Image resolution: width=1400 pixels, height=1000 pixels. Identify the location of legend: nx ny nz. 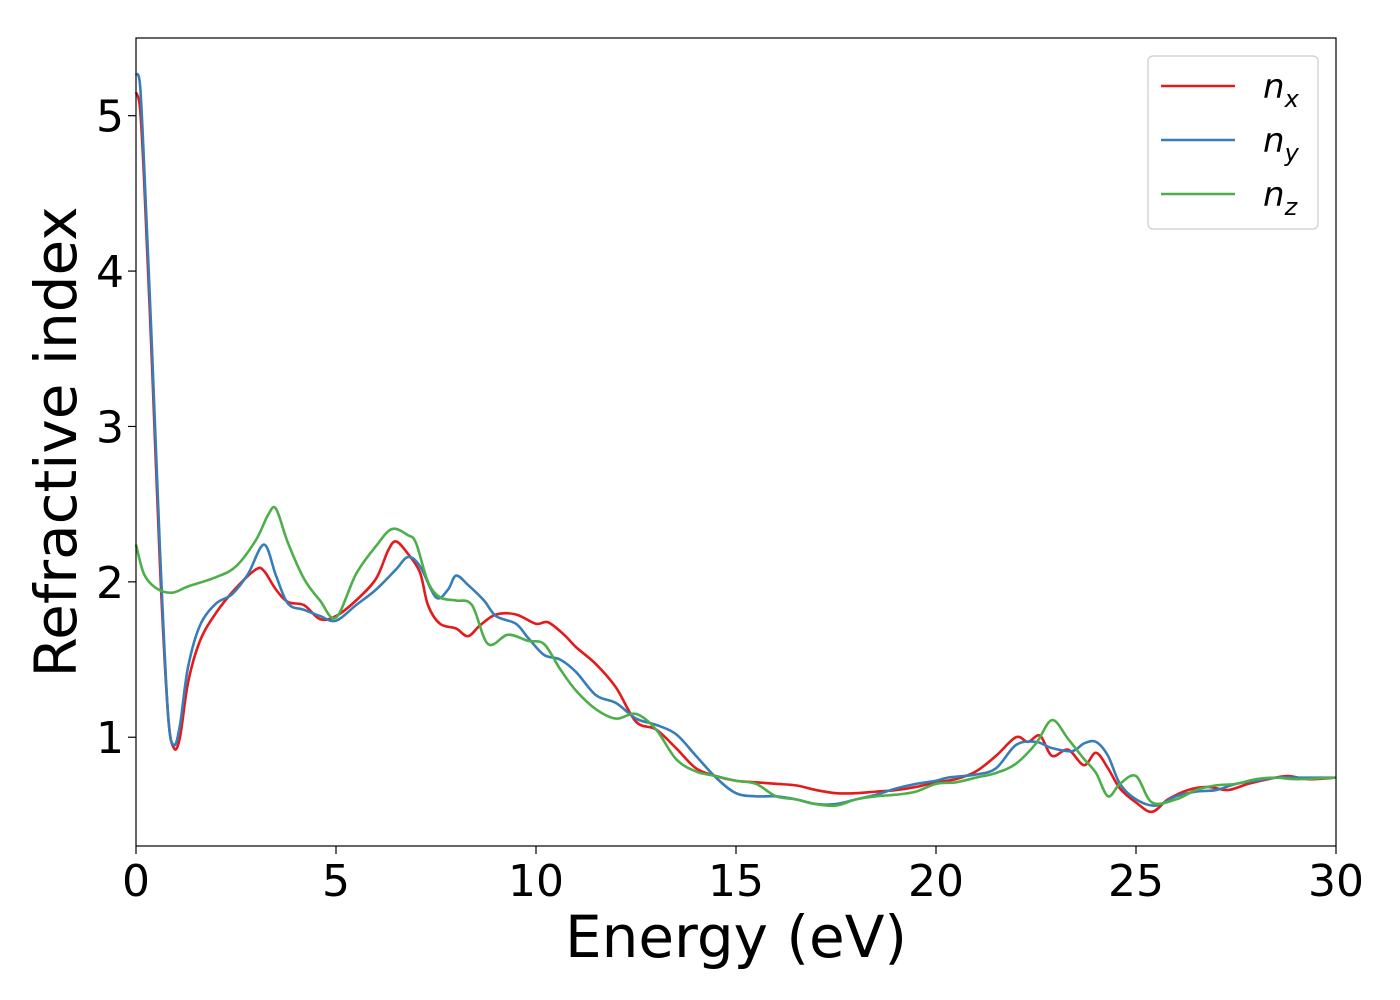
(1233, 142).